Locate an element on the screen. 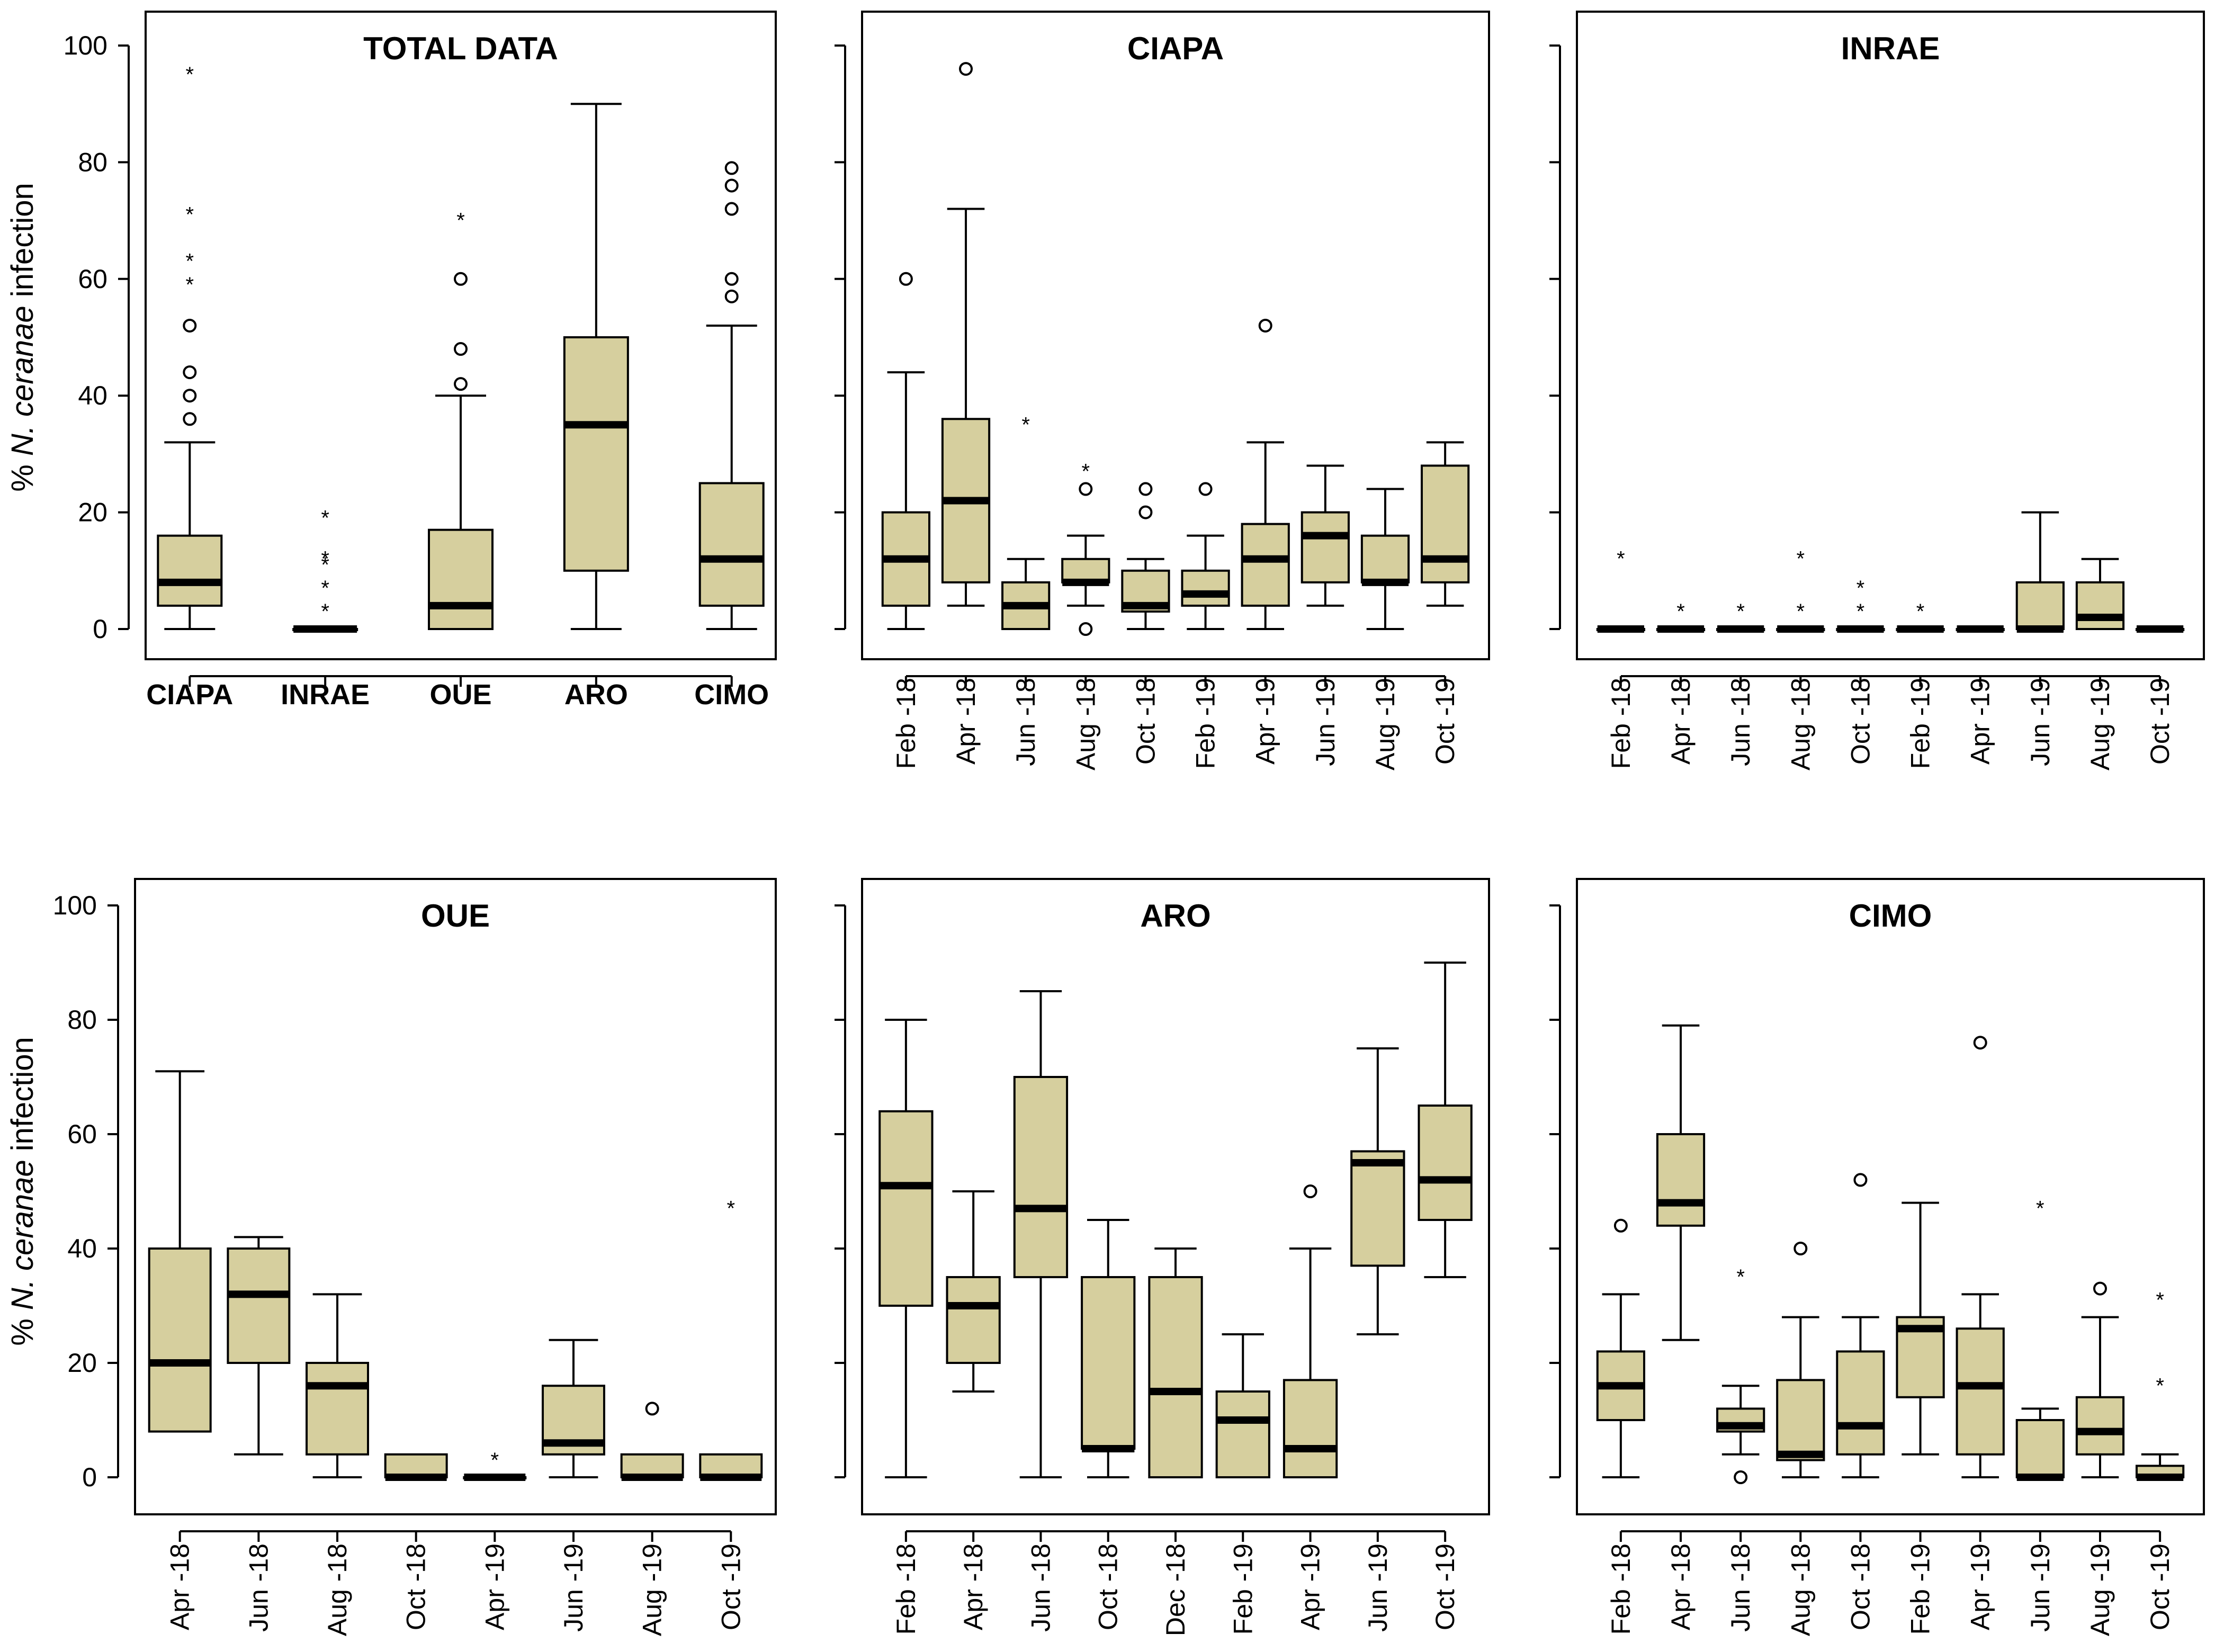  box-group: Oct -18 ** is located at coordinates (1860, 671).